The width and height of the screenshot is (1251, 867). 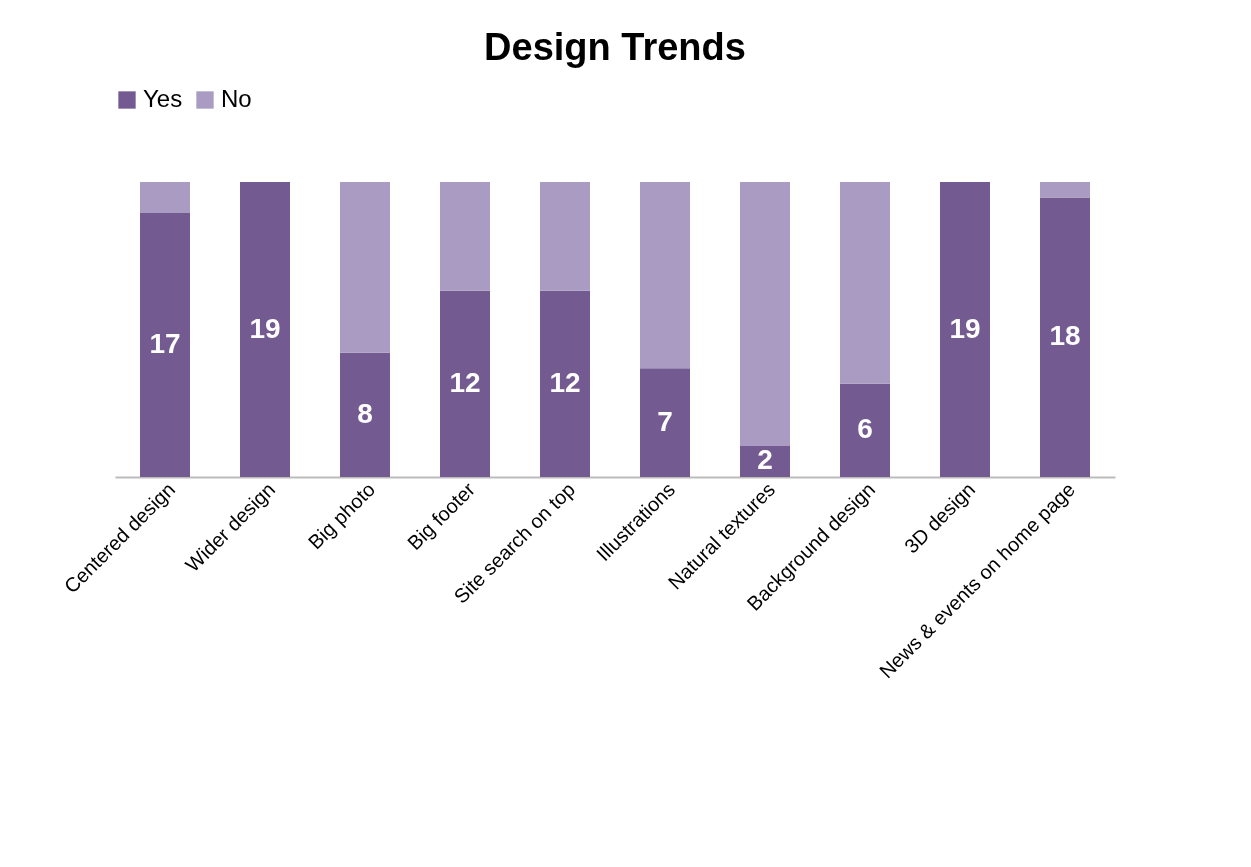 I want to click on data-label: 7, so click(x=665, y=421).